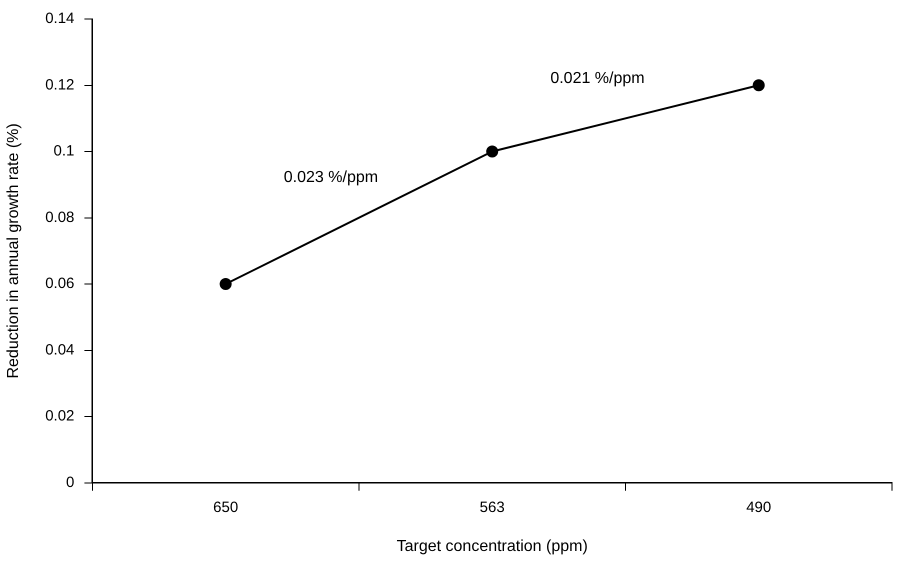 This screenshot has height=564, width=899. I want to click on annotation: 0.021 %/ppm, so click(597, 78).